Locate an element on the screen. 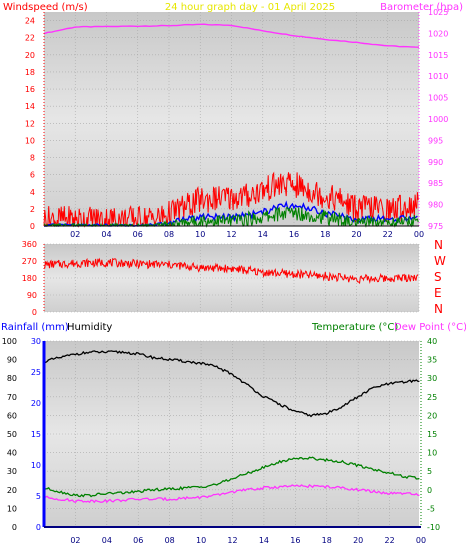  barometer-tick-label: 990 is located at coordinates (435, 162).